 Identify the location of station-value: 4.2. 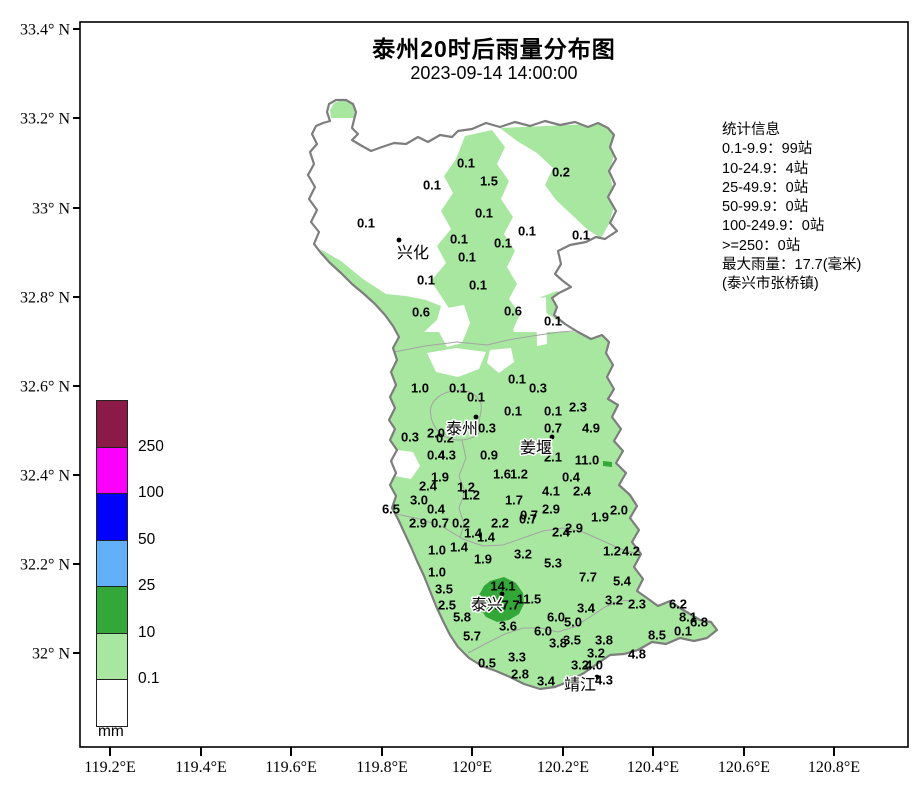
(631, 551).